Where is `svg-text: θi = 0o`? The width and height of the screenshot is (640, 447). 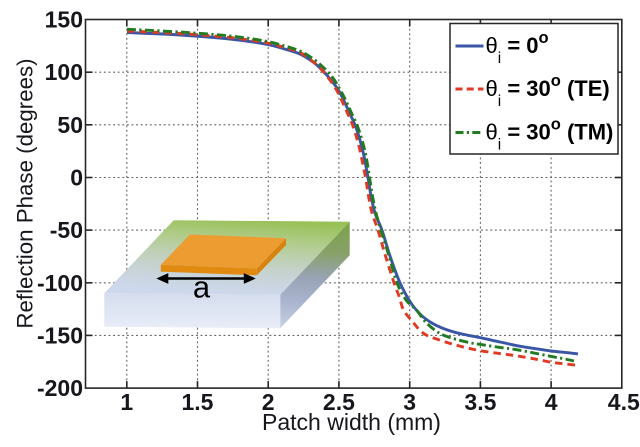 svg-text: θi = 0o is located at coordinates (517, 48).